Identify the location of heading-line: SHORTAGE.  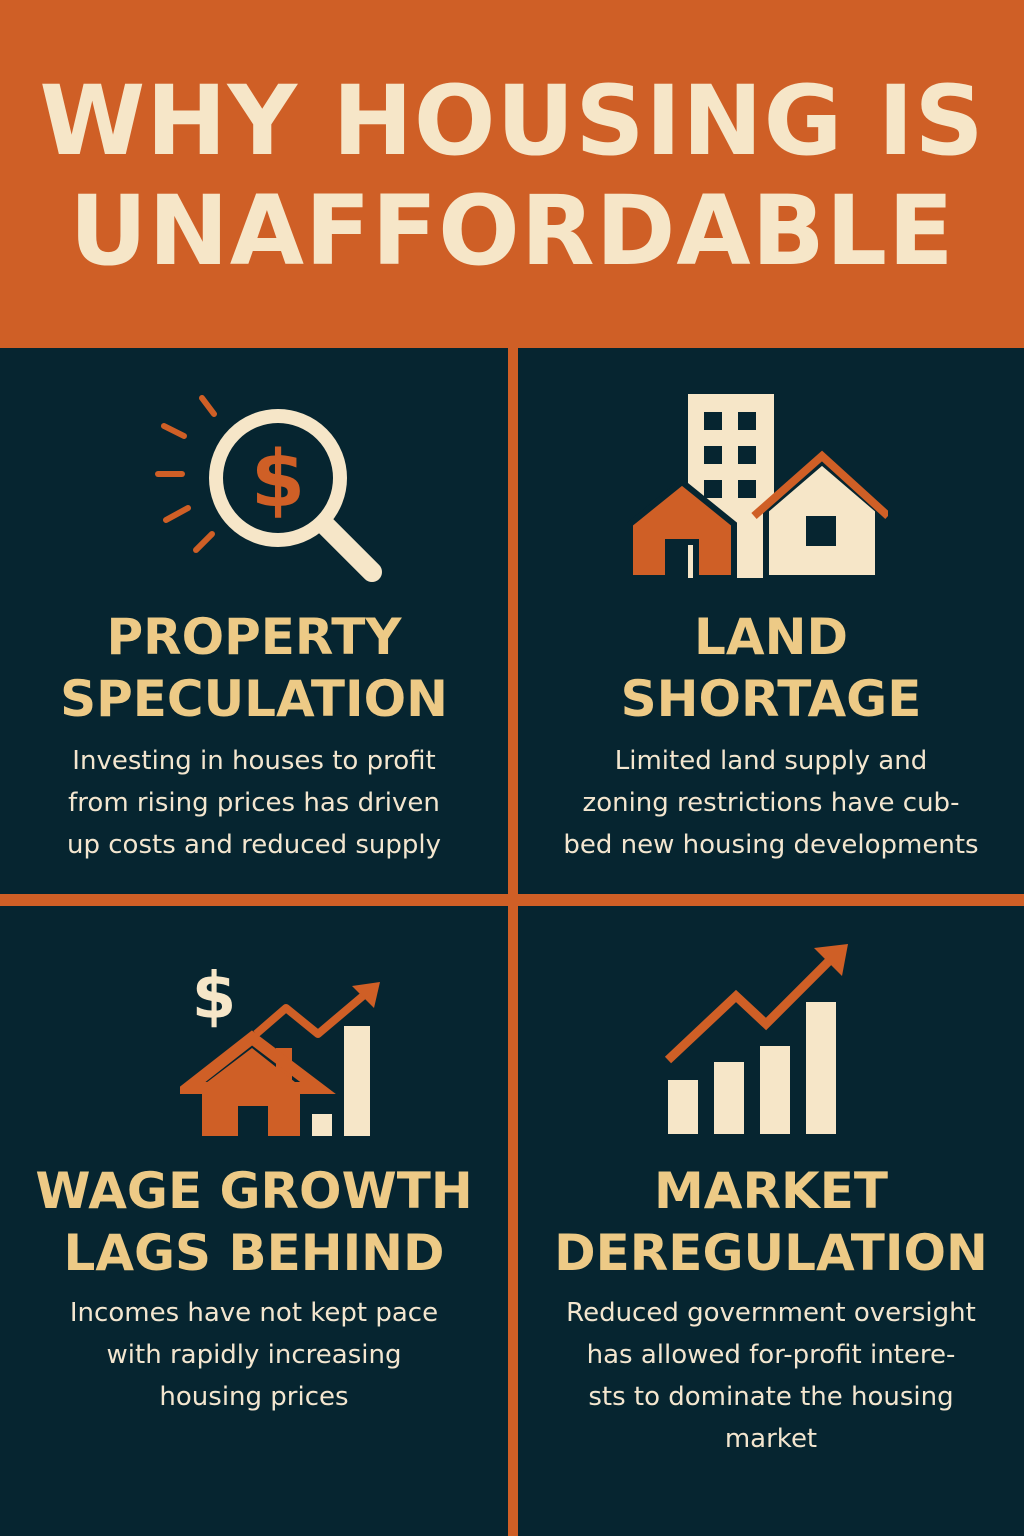
(771, 699).